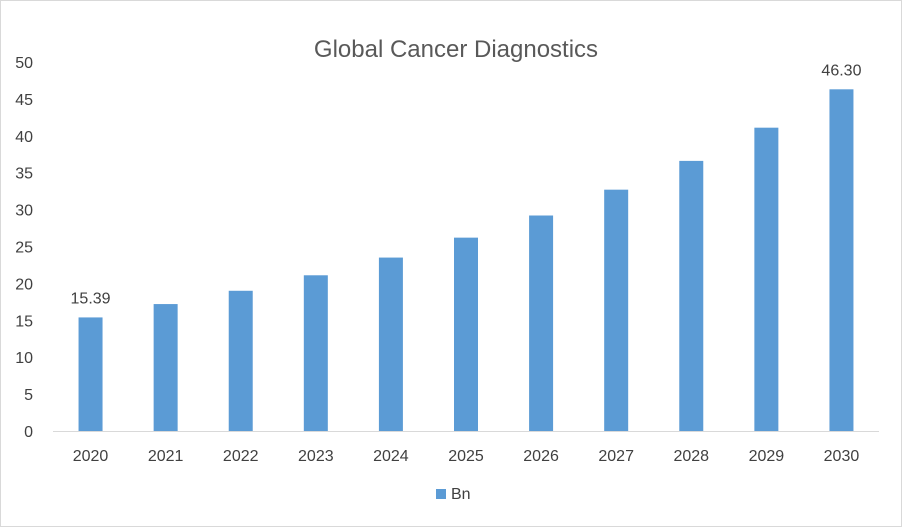 The height and width of the screenshot is (527, 902). Describe the element at coordinates (691, 295) in the screenshot. I see `bar-2028` at that location.